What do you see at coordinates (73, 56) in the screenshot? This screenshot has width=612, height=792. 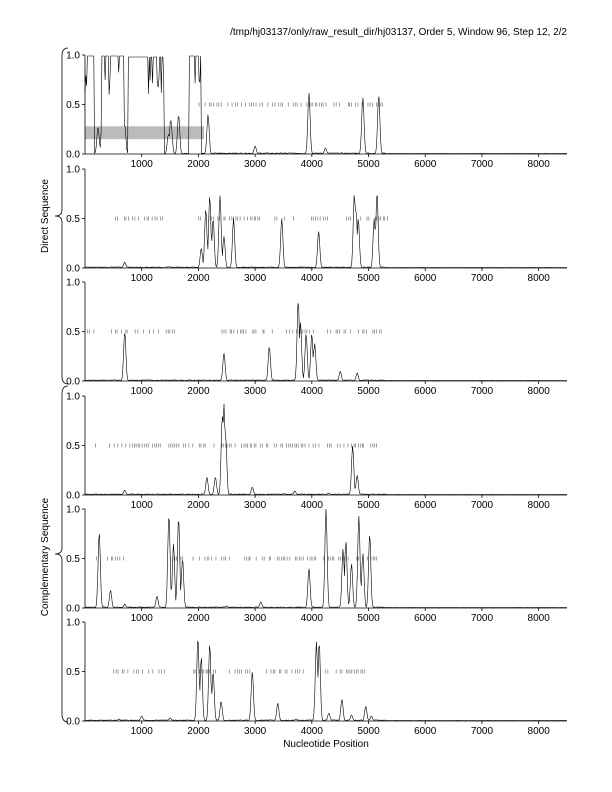 I see `y-tick-label-panel-1: 1.0` at bounding box center [73, 56].